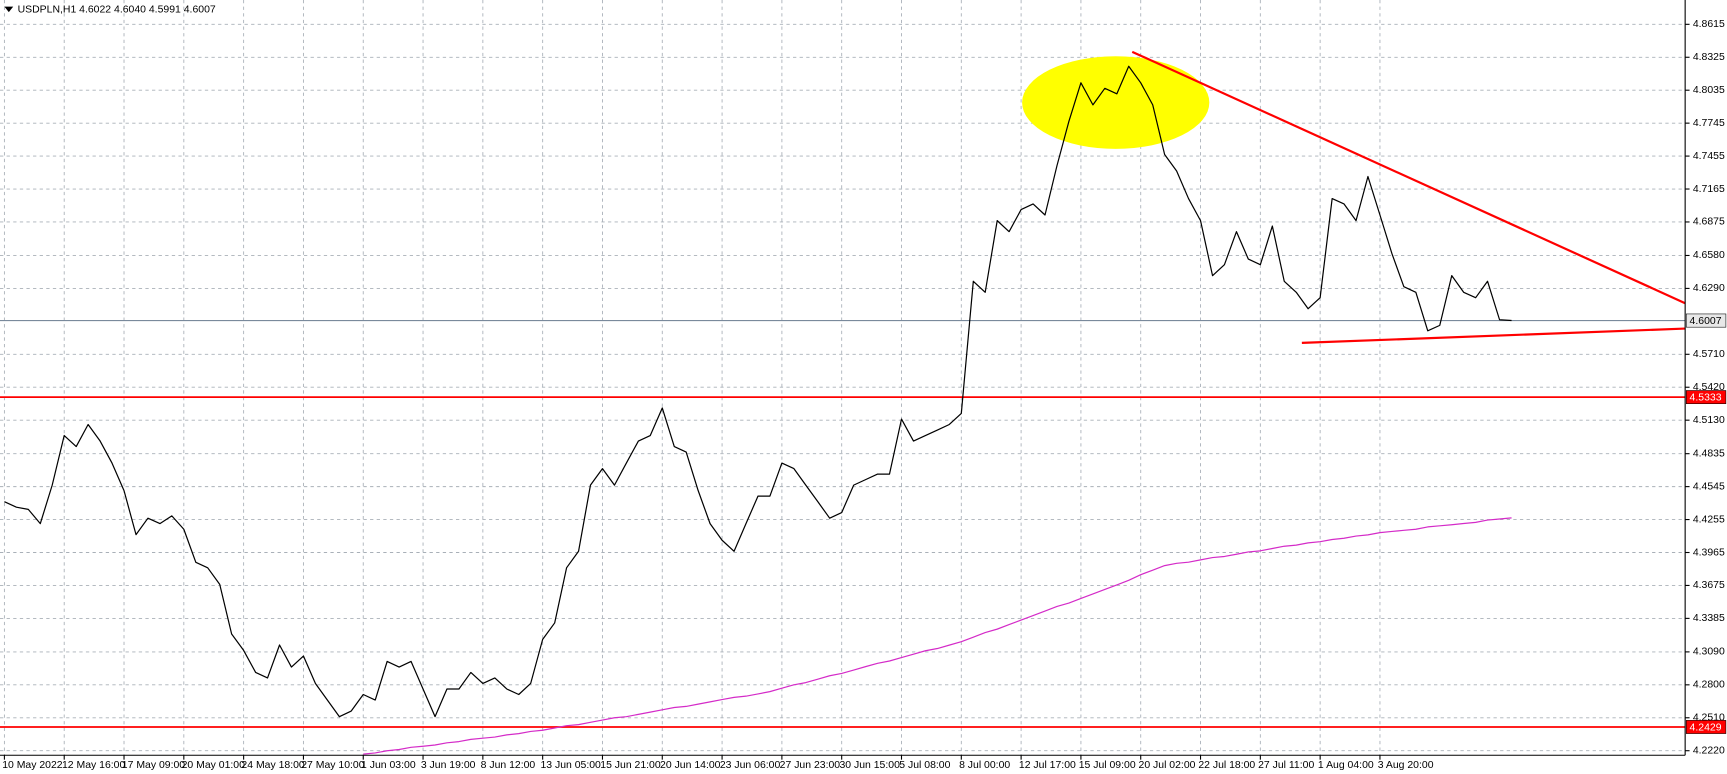 The width and height of the screenshot is (1727, 774). I want to click on x-tick-label: 22 Jul 18:00, so click(1226, 765).